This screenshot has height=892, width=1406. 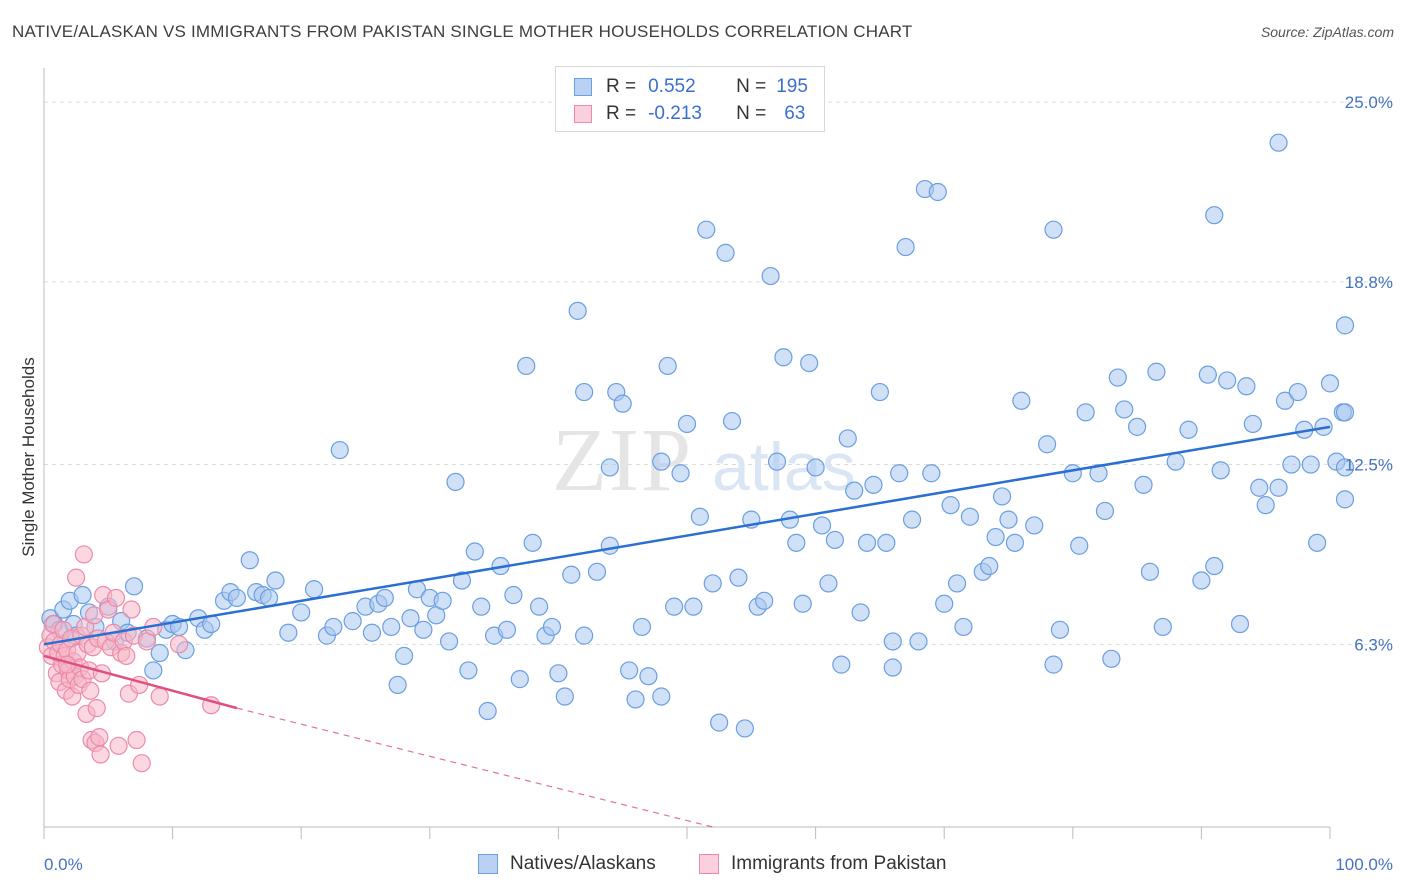 I want to click on y-tick-label: 12.5%, so click(x=1369, y=465).